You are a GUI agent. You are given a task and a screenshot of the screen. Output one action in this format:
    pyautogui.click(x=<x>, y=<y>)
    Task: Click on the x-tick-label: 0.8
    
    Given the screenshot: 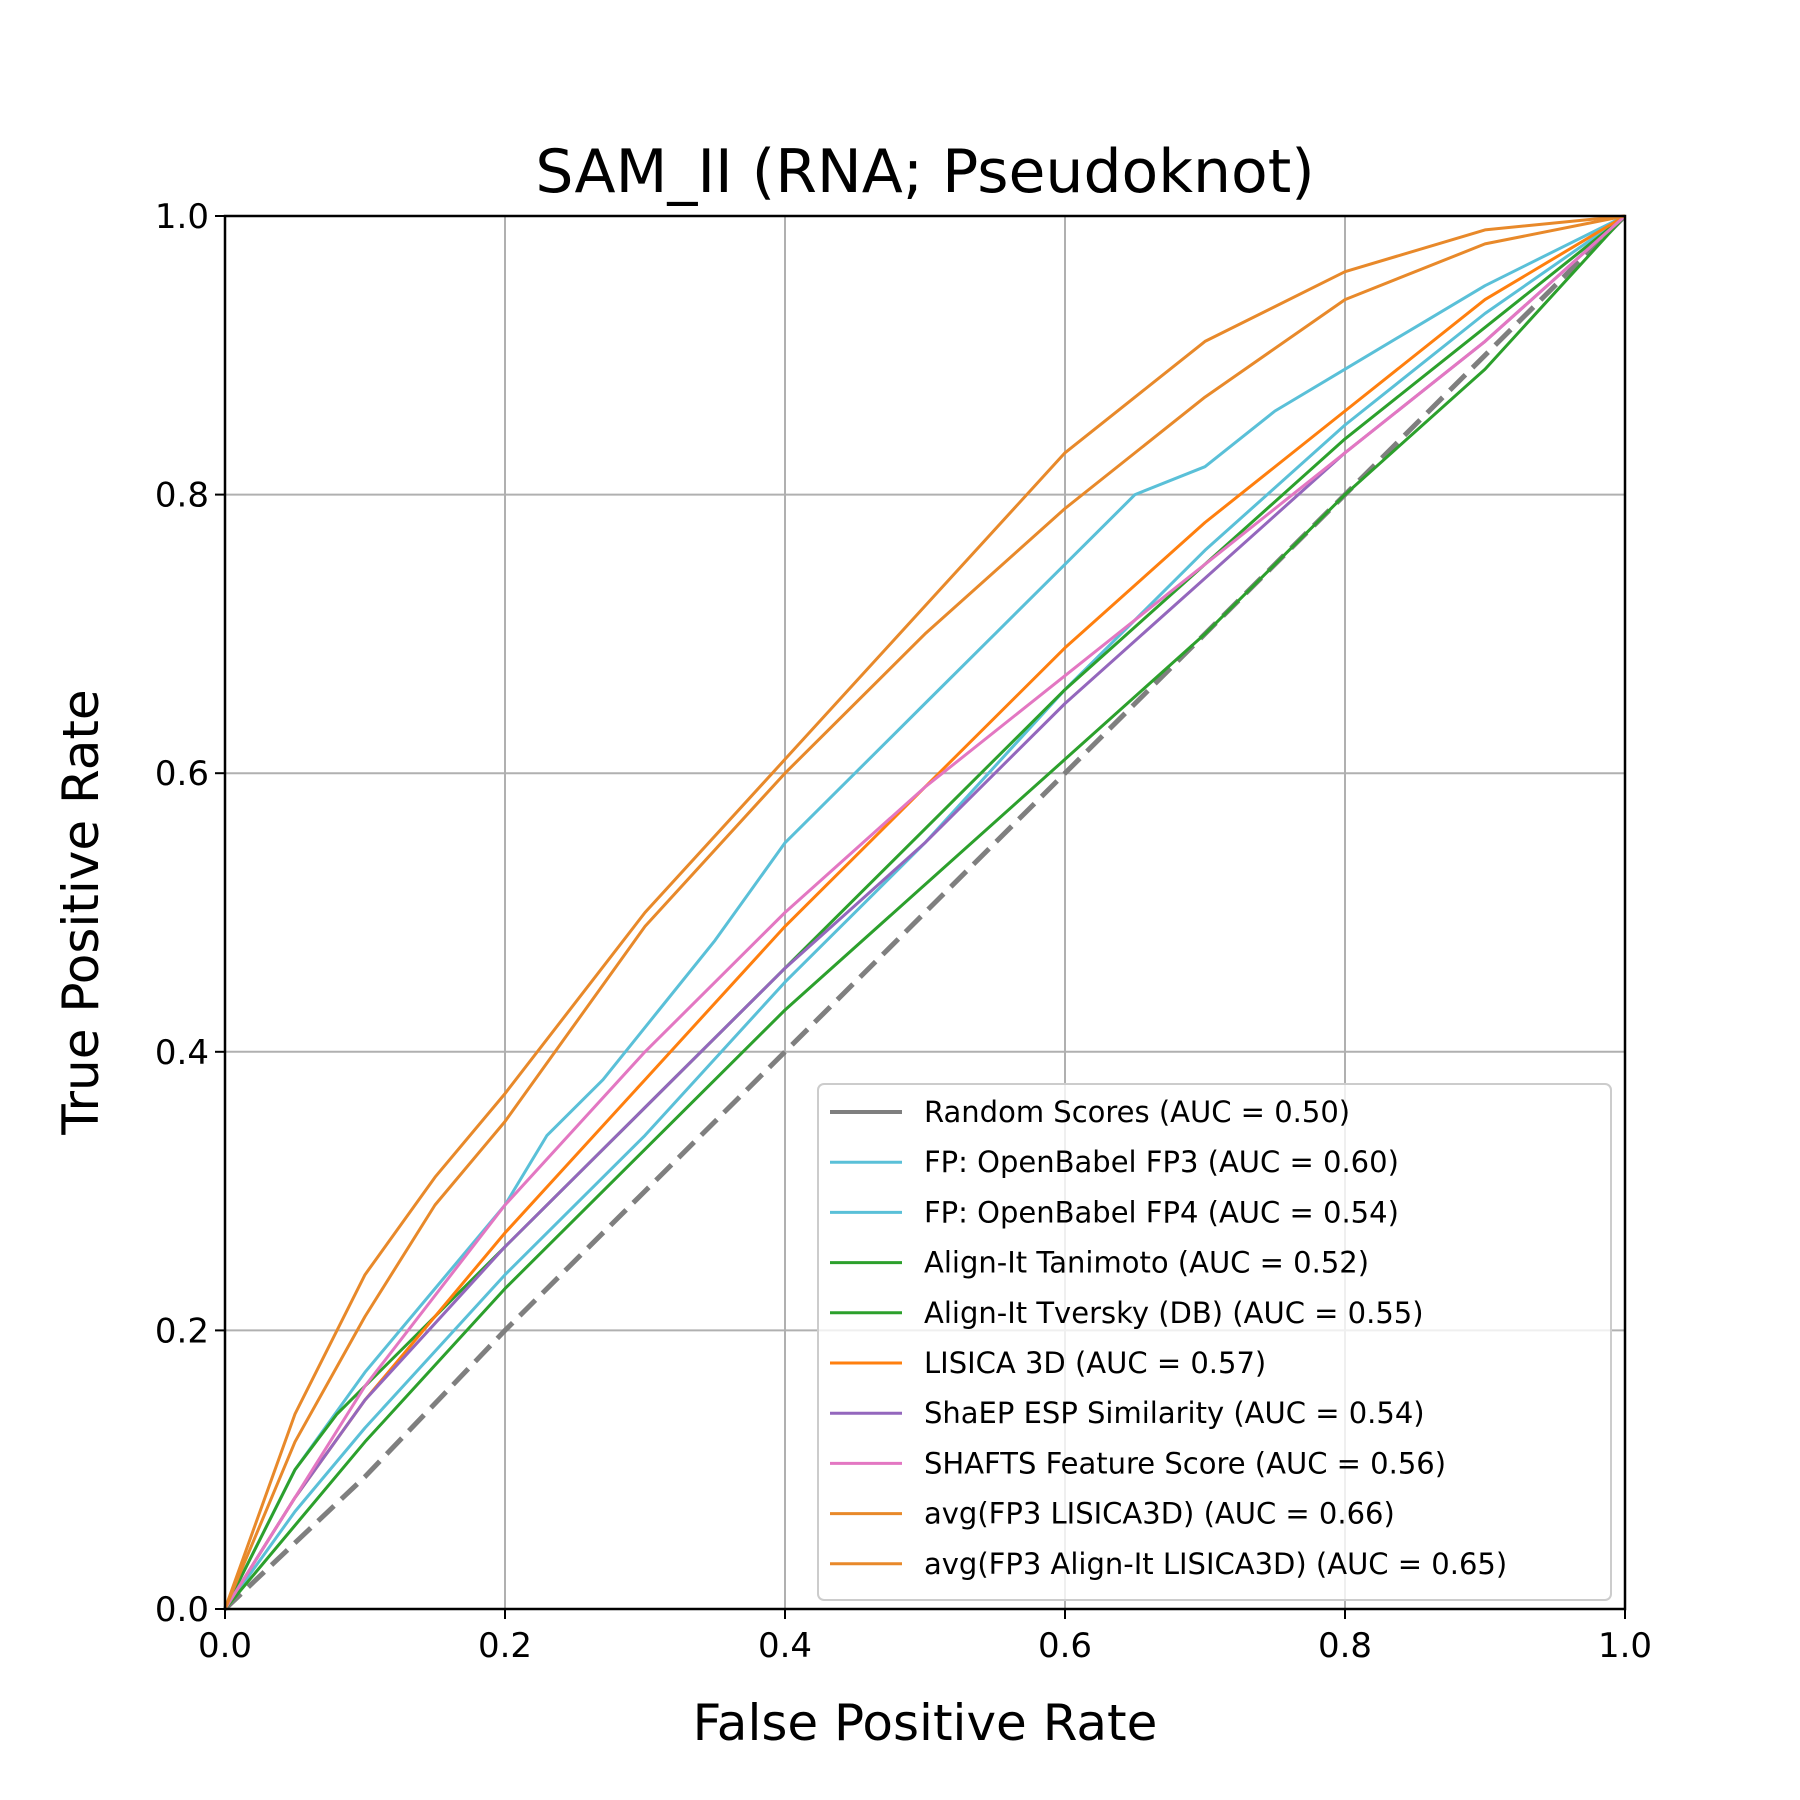 What is the action you would take?
    pyautogui.click(x=1345, y=1646)
    